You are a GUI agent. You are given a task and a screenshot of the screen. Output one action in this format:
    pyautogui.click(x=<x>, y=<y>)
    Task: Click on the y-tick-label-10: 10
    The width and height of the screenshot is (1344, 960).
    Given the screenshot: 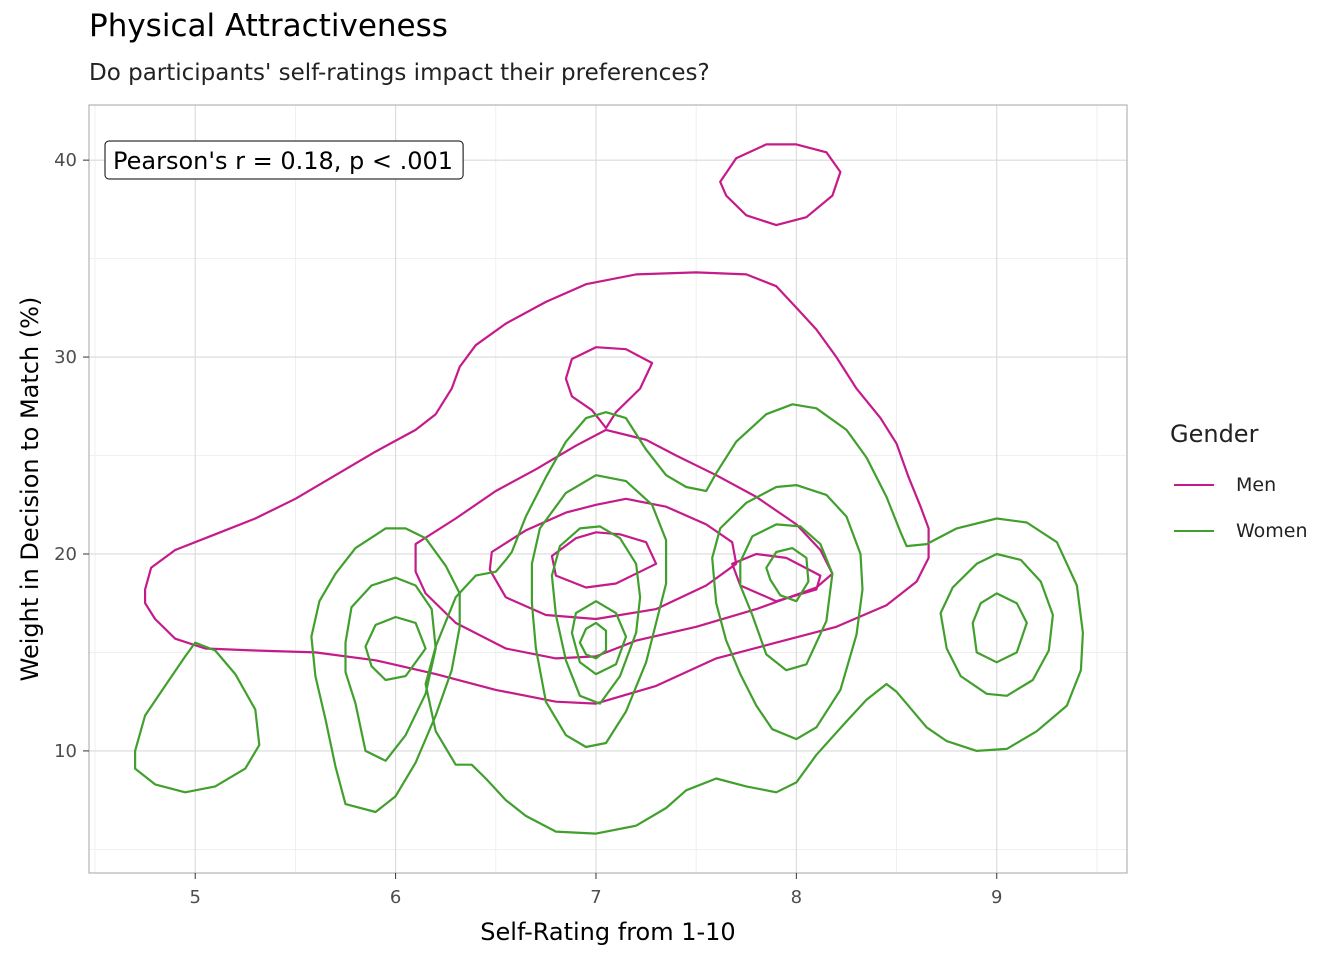 What is the action you would take?
    pyautogui.click(x=65, y=751)
    